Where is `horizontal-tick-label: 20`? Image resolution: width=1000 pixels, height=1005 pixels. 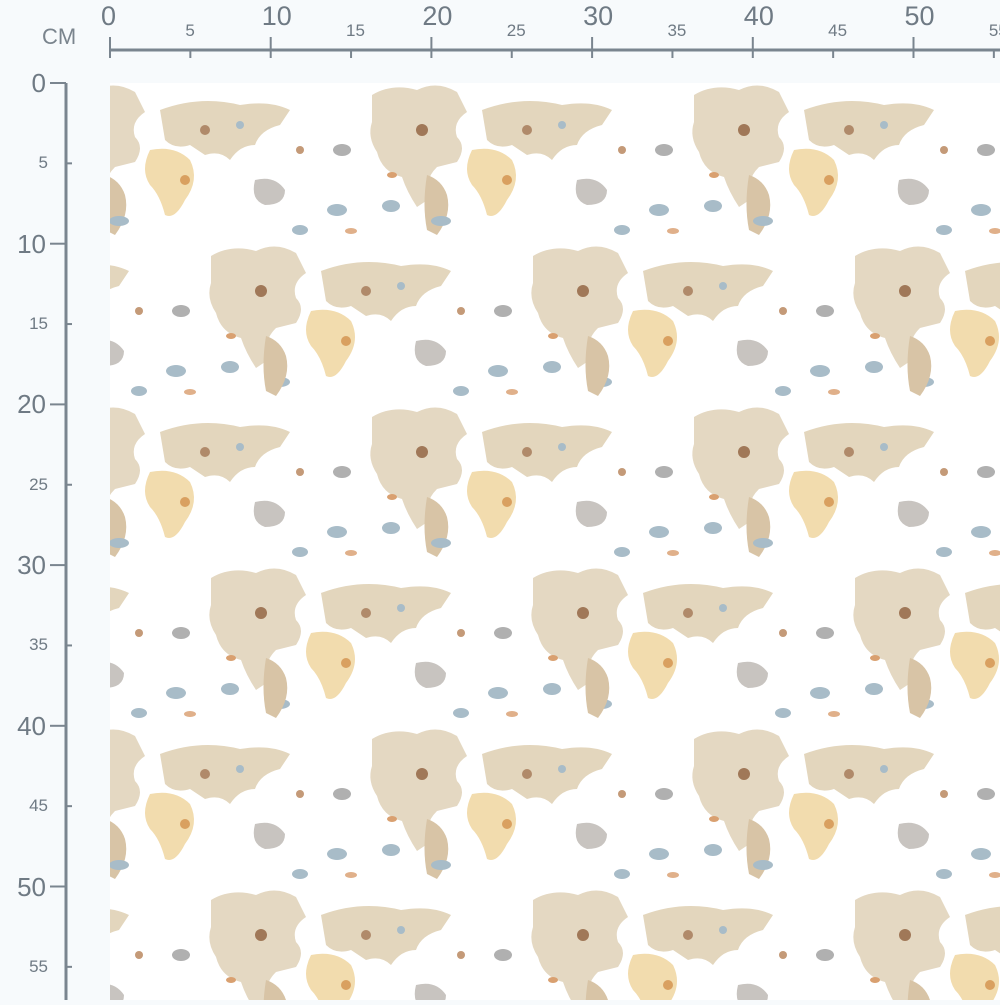
horizontal-tick-label: 20 is located at coordinates (437, 16).